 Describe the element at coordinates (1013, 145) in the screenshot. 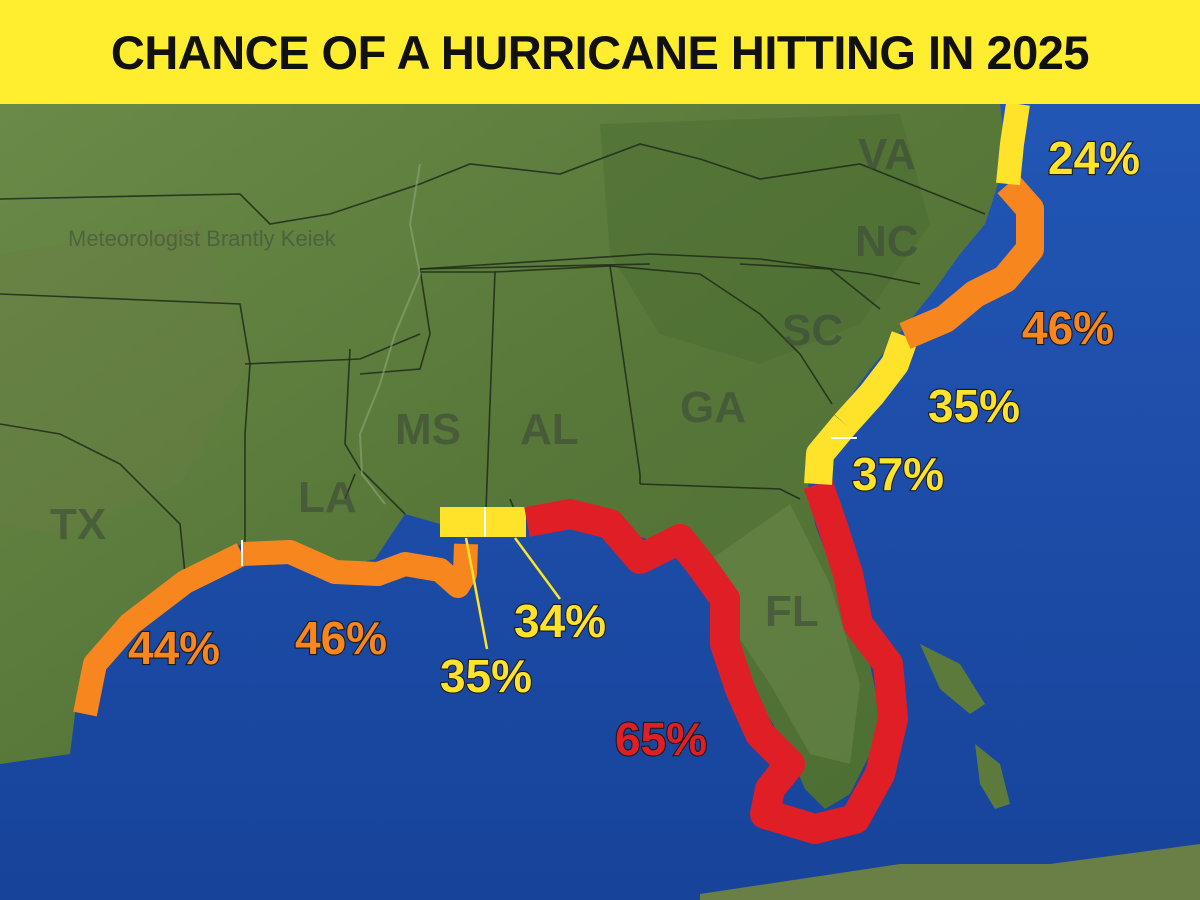

I see `band-virginia` at that location.